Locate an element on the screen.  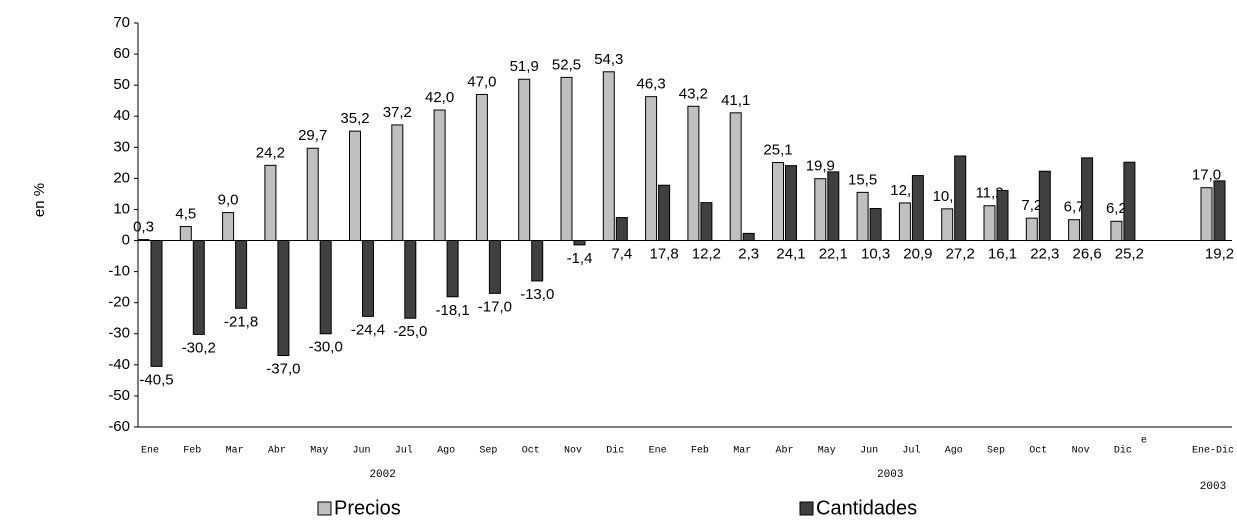
x-tick-label: Jul is located at coordinates (404, 451).